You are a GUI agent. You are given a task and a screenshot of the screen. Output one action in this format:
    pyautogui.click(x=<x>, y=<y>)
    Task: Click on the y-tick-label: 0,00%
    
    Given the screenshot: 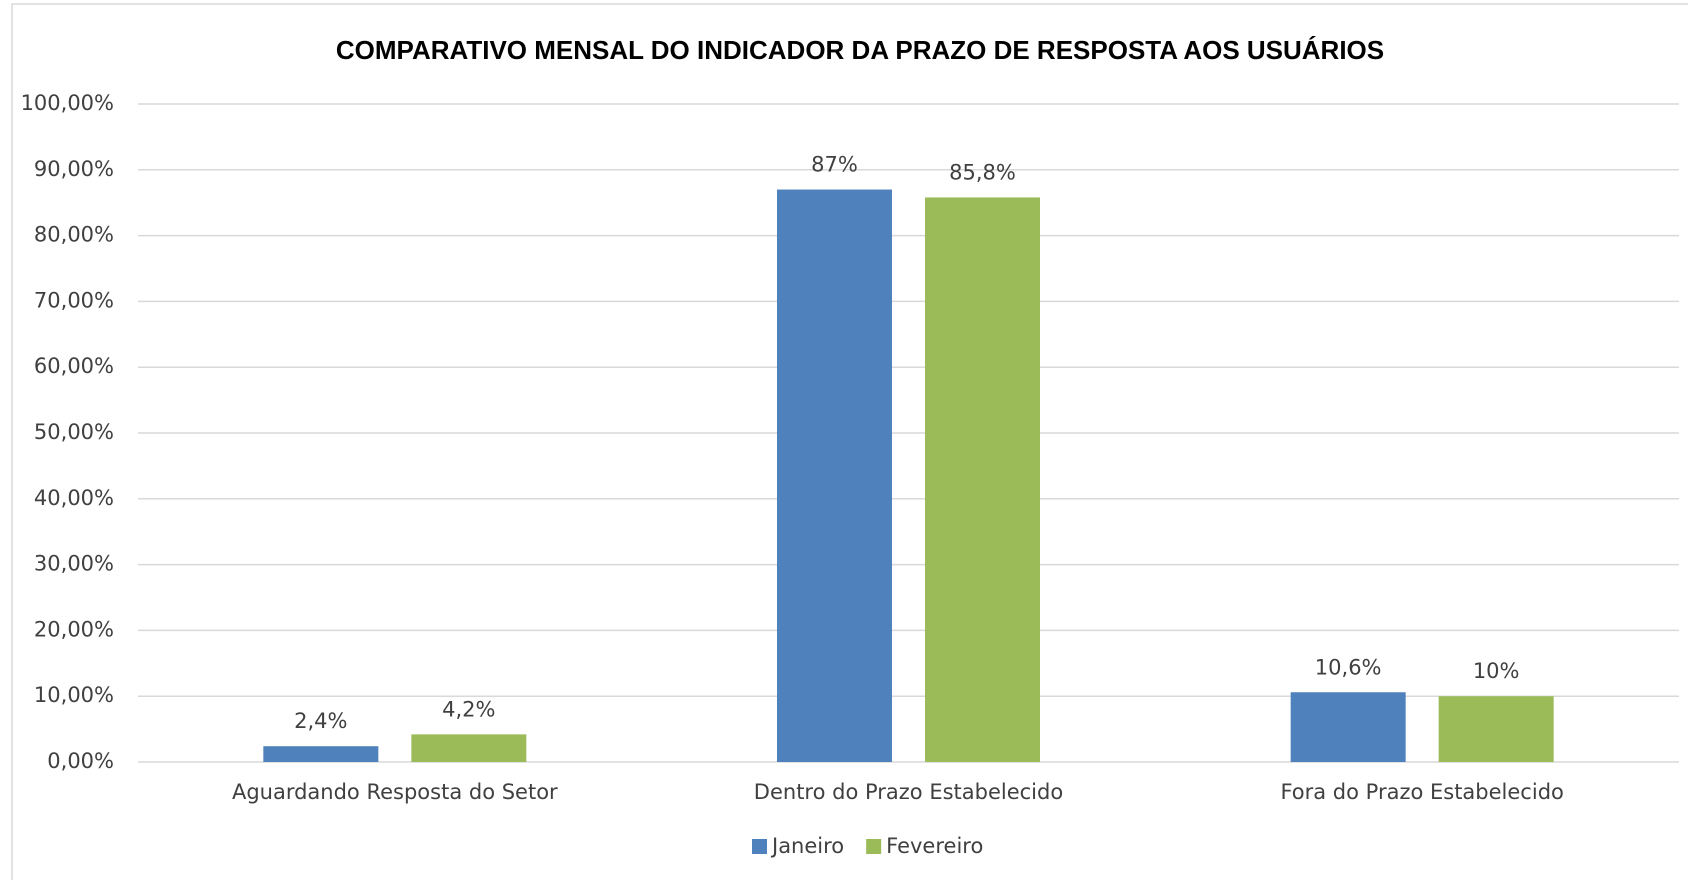 What is the action you would take?
    pyautogui.click(x=80, y=761)
    